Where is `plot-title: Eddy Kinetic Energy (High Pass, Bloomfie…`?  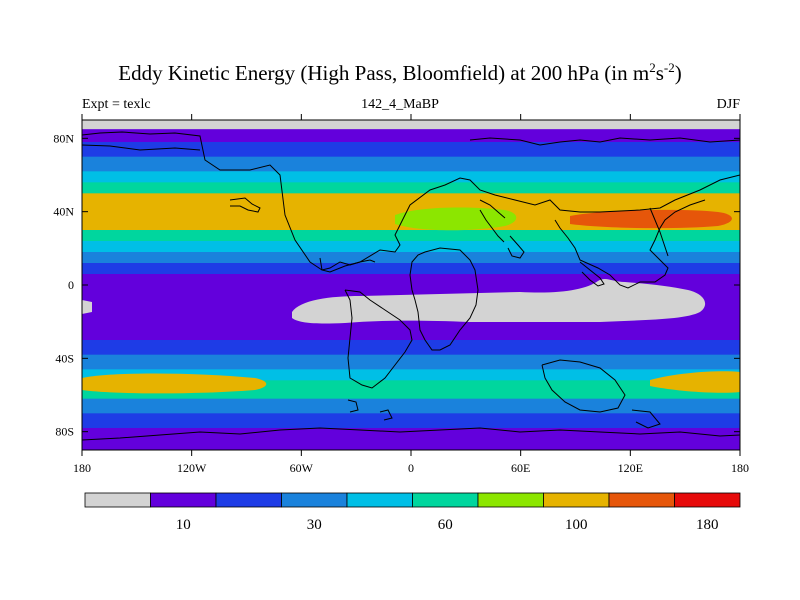 plot-title: Eddy Kinetic Energy (High Pass, Bloomfie… is located at coordinates (400, 72).